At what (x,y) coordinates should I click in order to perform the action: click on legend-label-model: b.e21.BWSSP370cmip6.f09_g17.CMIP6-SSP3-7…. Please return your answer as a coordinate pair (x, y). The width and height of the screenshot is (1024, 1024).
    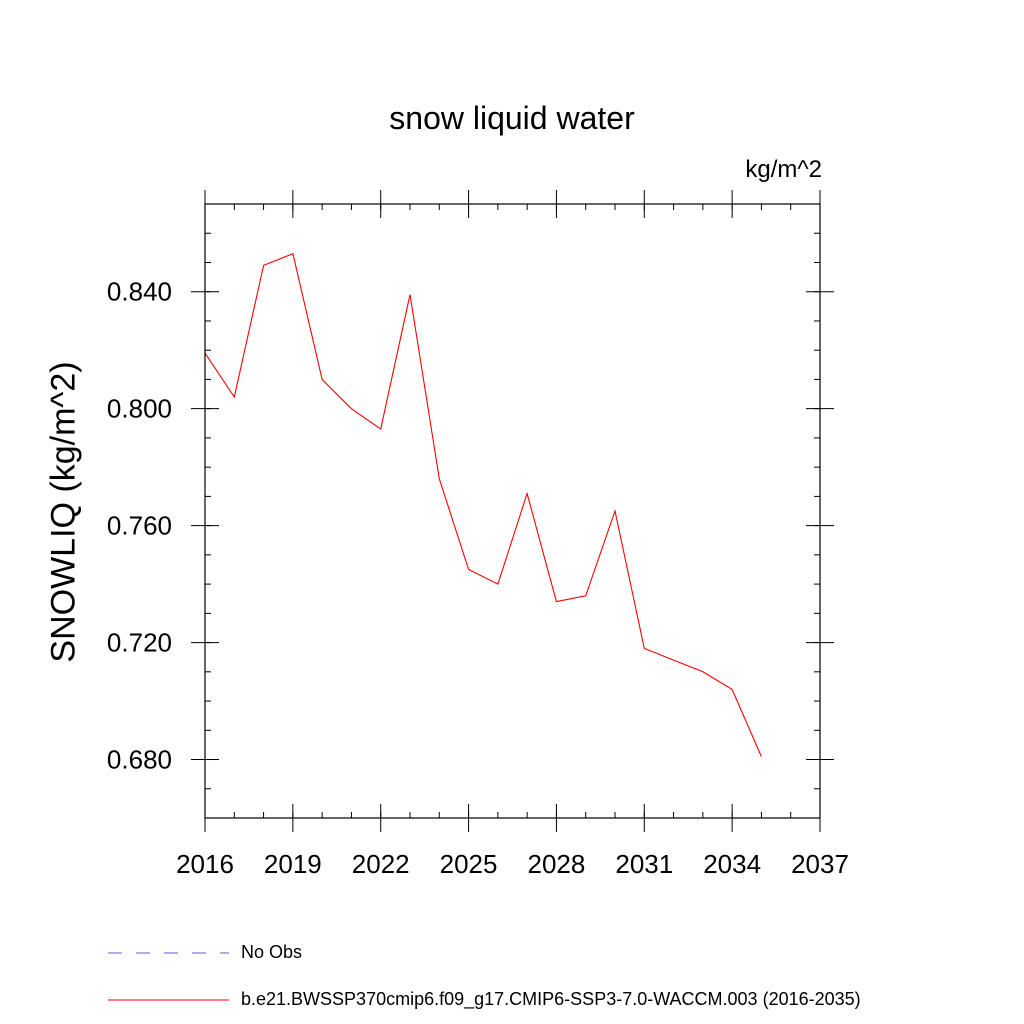
    Looking at the image, I should click on (551, 999).